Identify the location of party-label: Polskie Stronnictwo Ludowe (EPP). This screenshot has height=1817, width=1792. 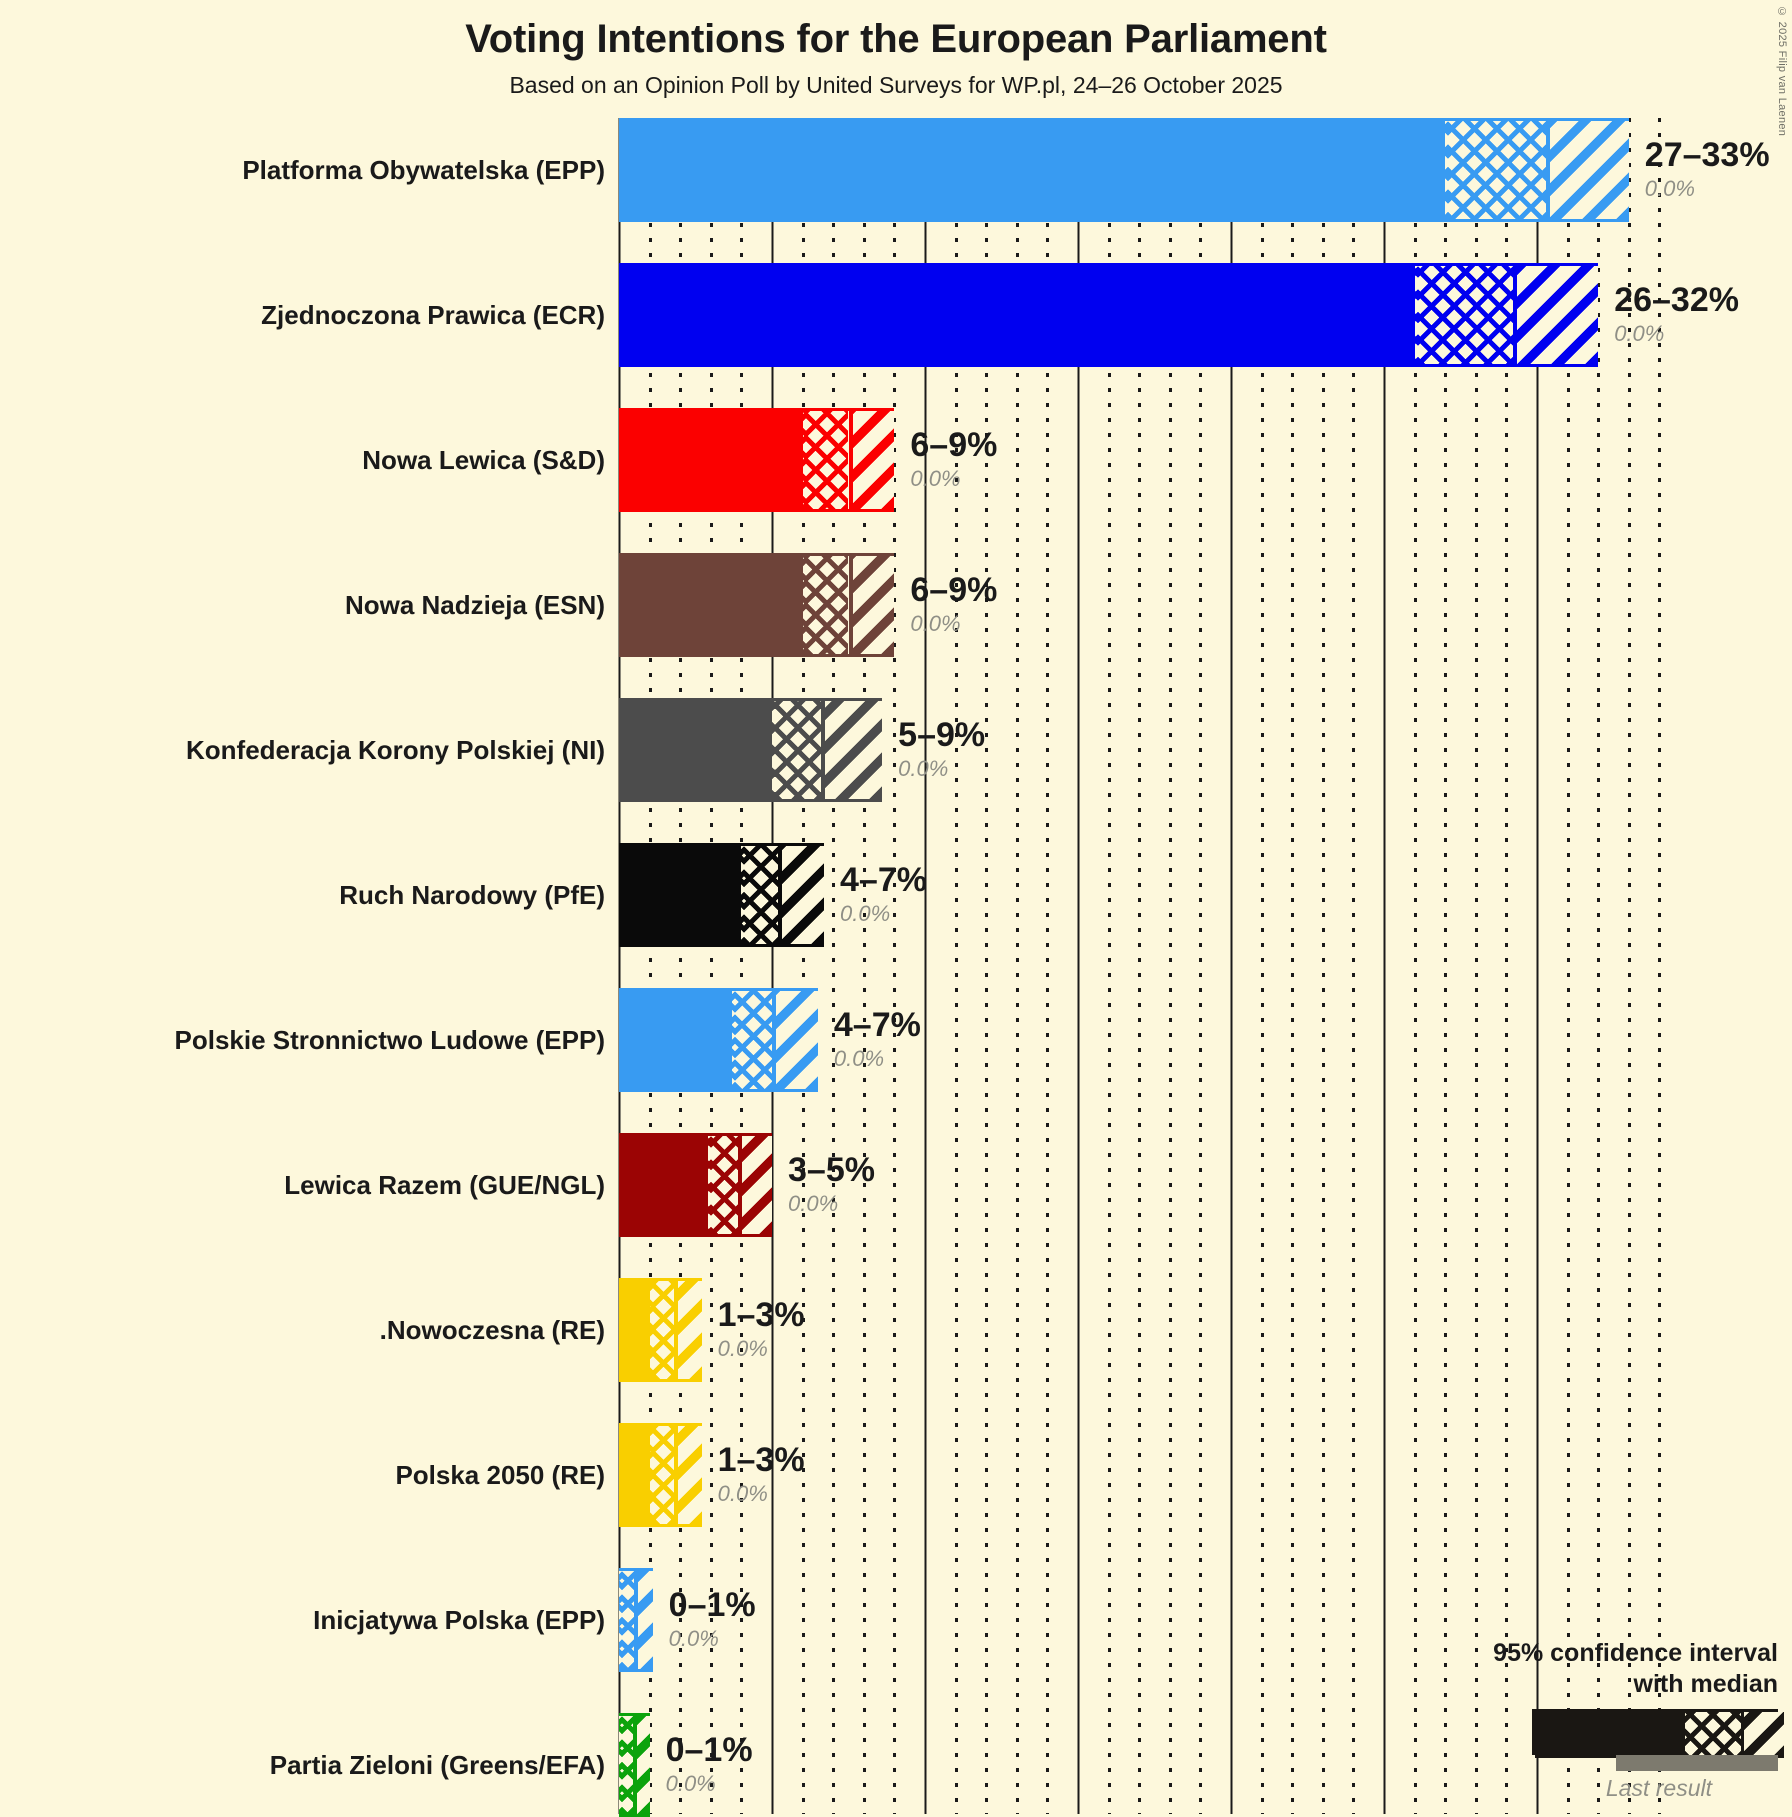
(390, 1039).